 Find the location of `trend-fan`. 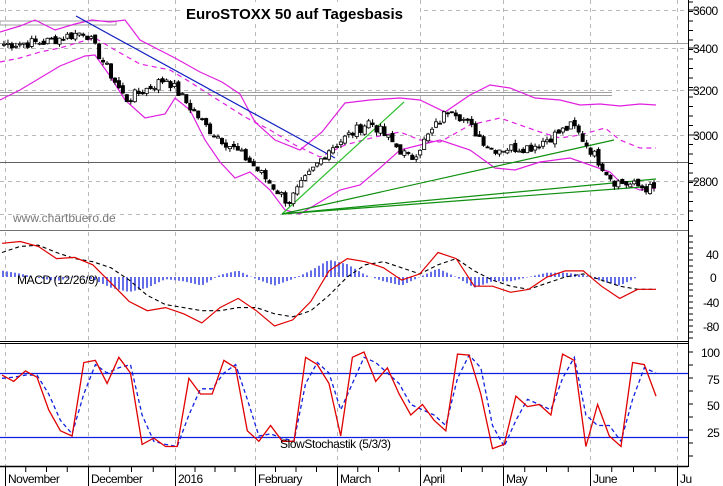

trend-fan is located at coordinates (469, 158).